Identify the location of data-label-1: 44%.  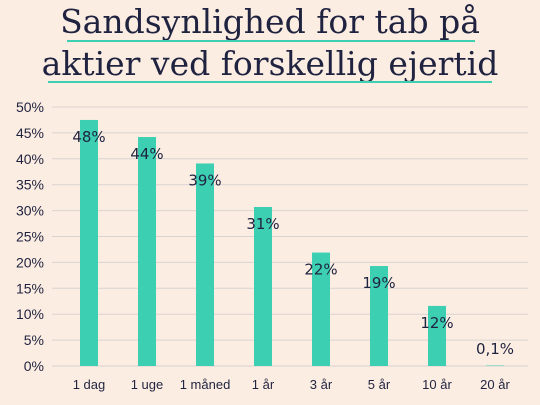
(146, 154).